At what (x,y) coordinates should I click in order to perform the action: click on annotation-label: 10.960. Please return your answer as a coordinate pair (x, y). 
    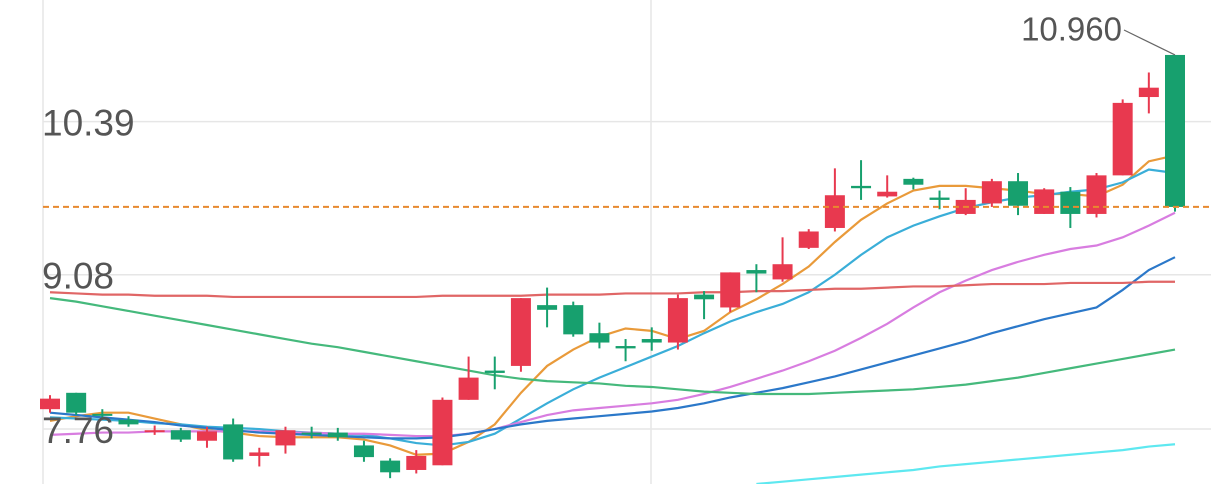
    Looking at the image, I should click on (1071, 29).